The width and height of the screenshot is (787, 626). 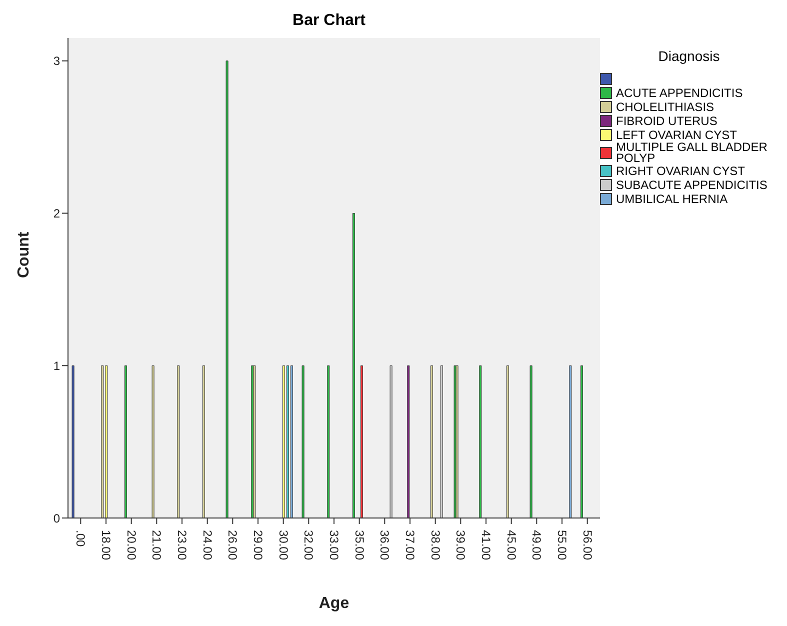 I want to click on x-tick-label: 29.00, so click(x=258, y=545).